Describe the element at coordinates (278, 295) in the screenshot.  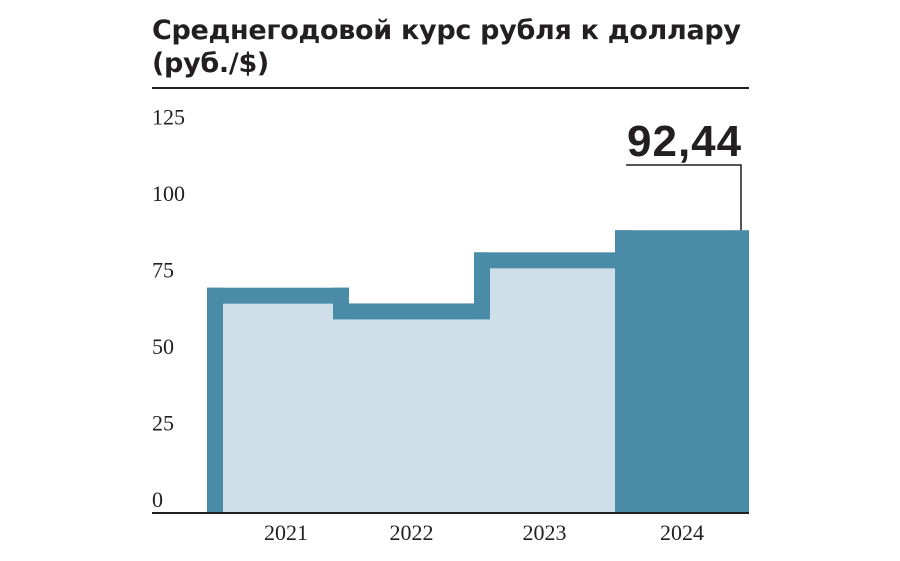
I see `bar-outline-2021` at that location.